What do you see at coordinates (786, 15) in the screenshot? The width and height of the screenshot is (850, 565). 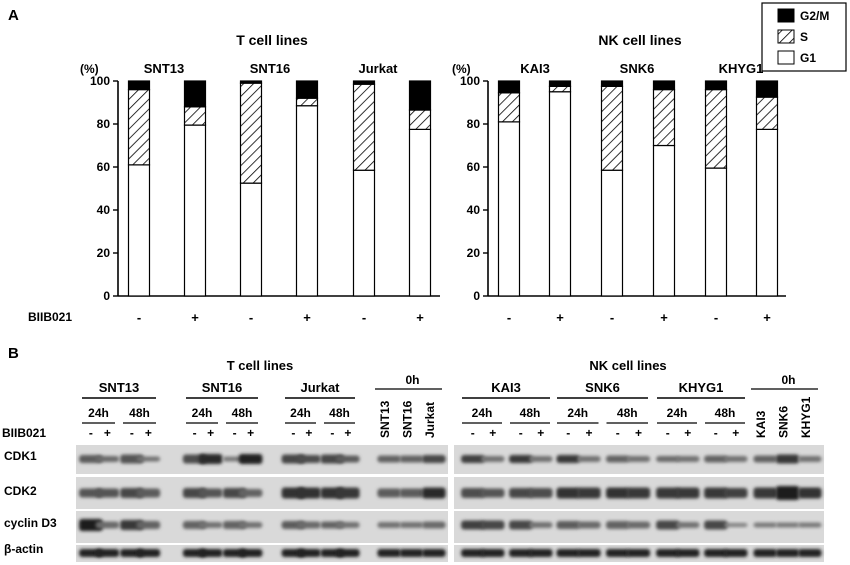 I see `legend-swatch-g2m` at bounding box center [786, 15].